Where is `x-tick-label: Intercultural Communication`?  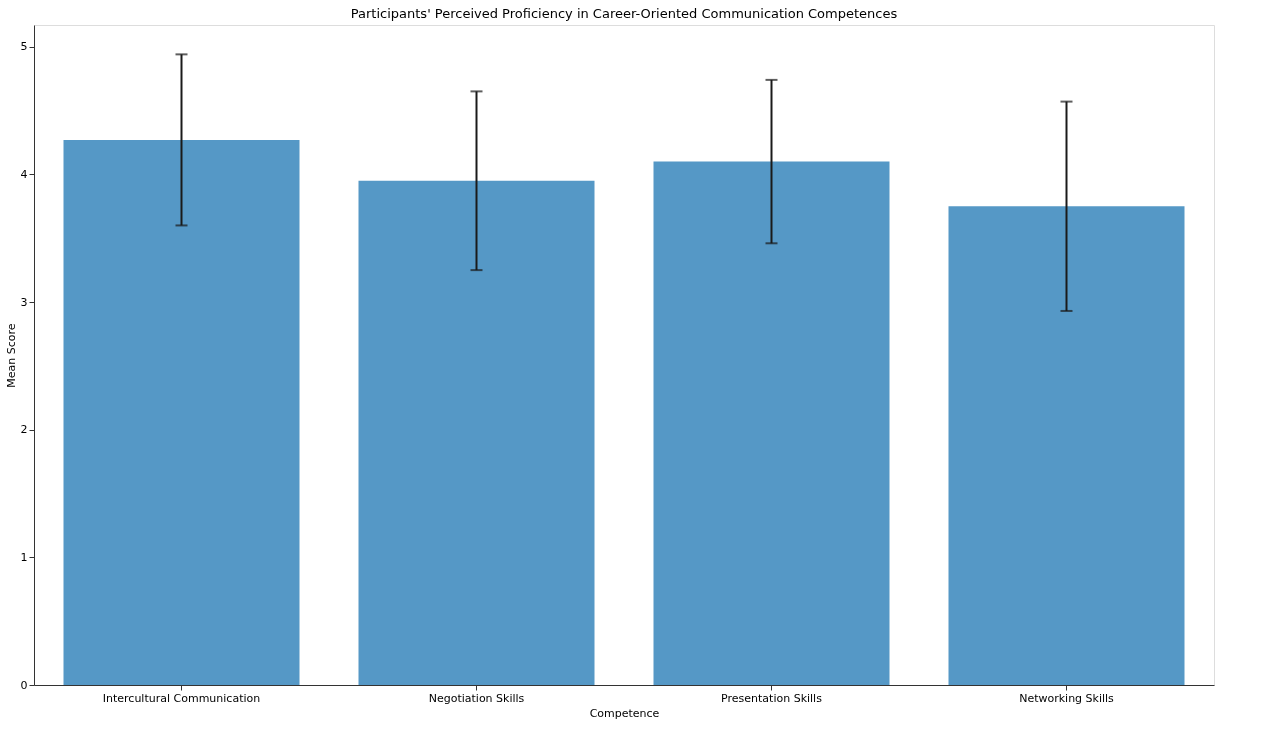 x-tick-label: Intercultural Communication is located at coordinates (181, 698).